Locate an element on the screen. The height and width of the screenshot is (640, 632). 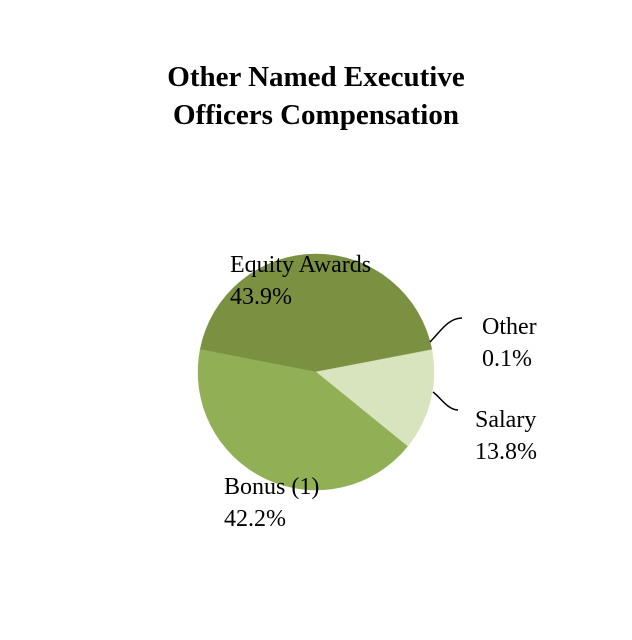
salary-value: 13.8% is located at coordinates (506, 452).